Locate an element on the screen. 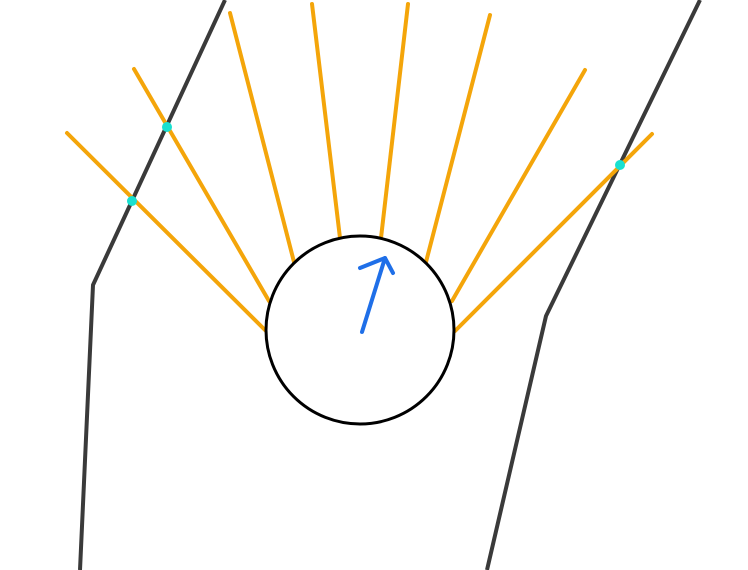 Image resolution: width=748 pixels, height=570 pixels. heading-arrow is located at coordinates (376, 295).